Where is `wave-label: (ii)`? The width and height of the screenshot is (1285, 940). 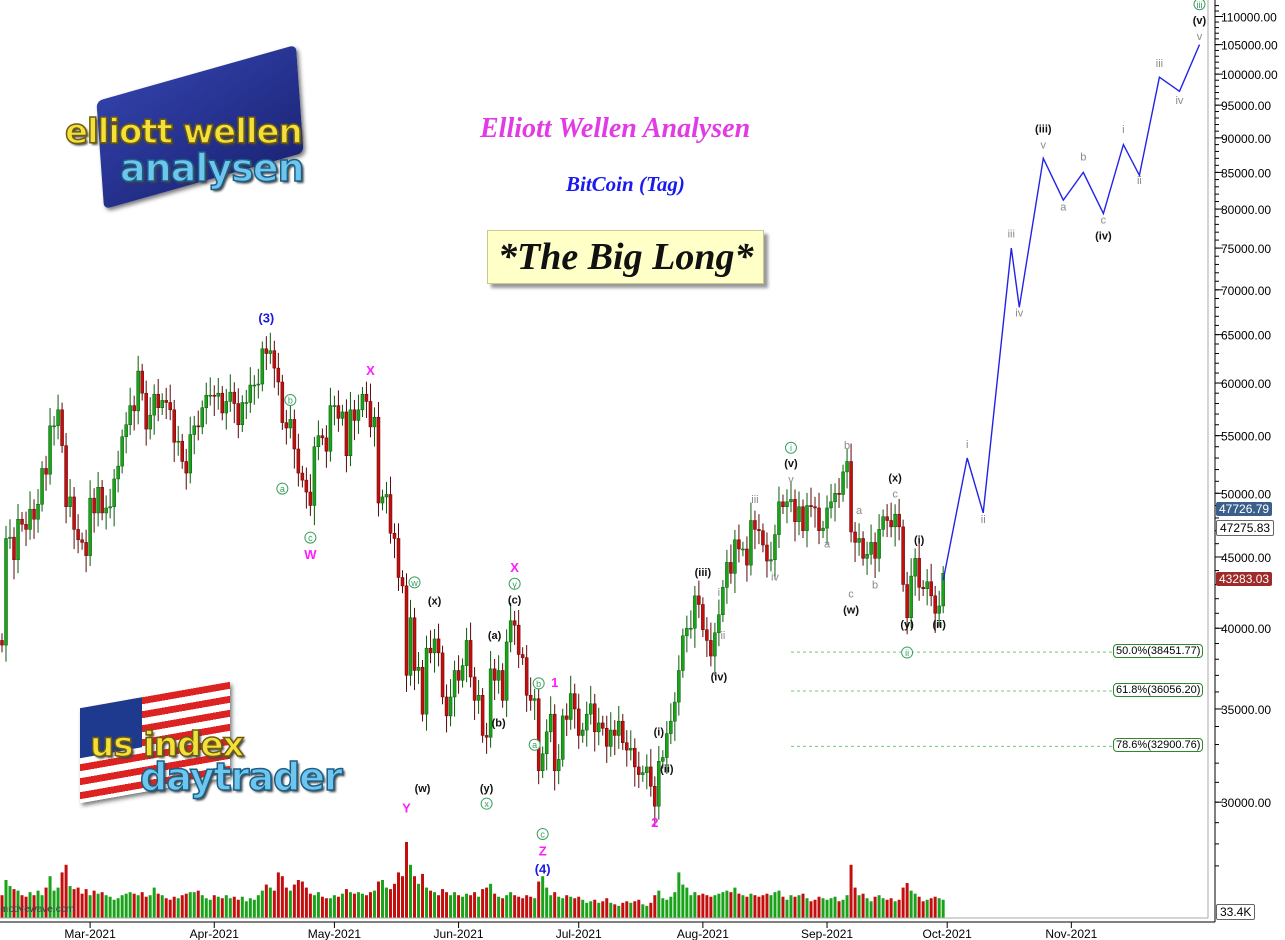
wave-label: (ii) is located at coordinates (667, 770).